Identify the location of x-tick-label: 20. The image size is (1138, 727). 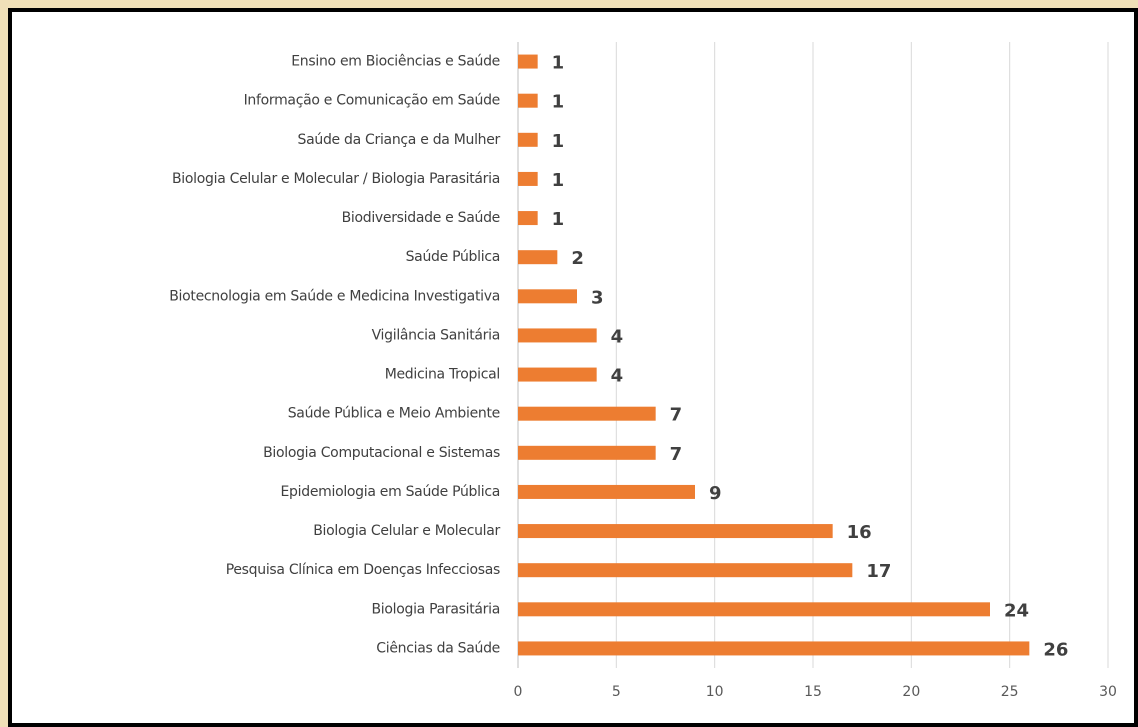
(911, 692).